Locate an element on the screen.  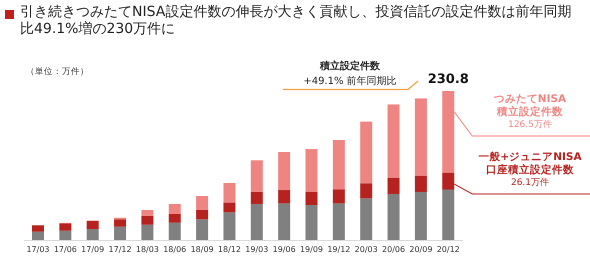
x-tick-label: 17/03 is located at coordinates (38, 249).